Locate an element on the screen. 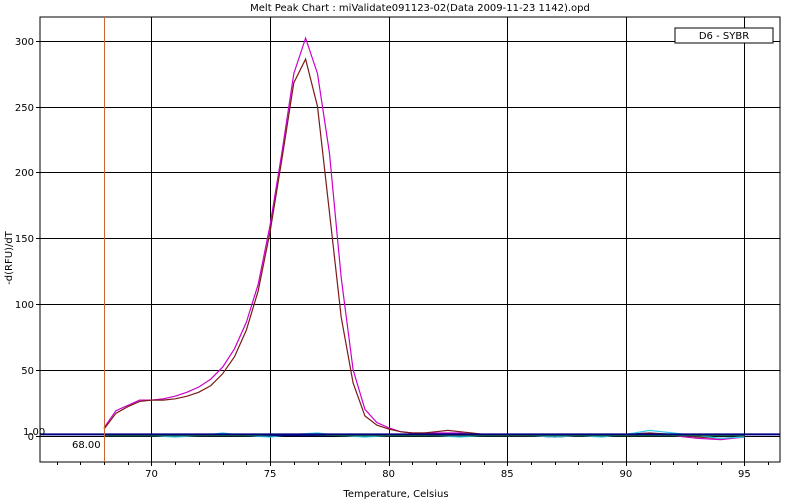  legend-entry: D6 - SYBR is located at coordinates (724, 36).